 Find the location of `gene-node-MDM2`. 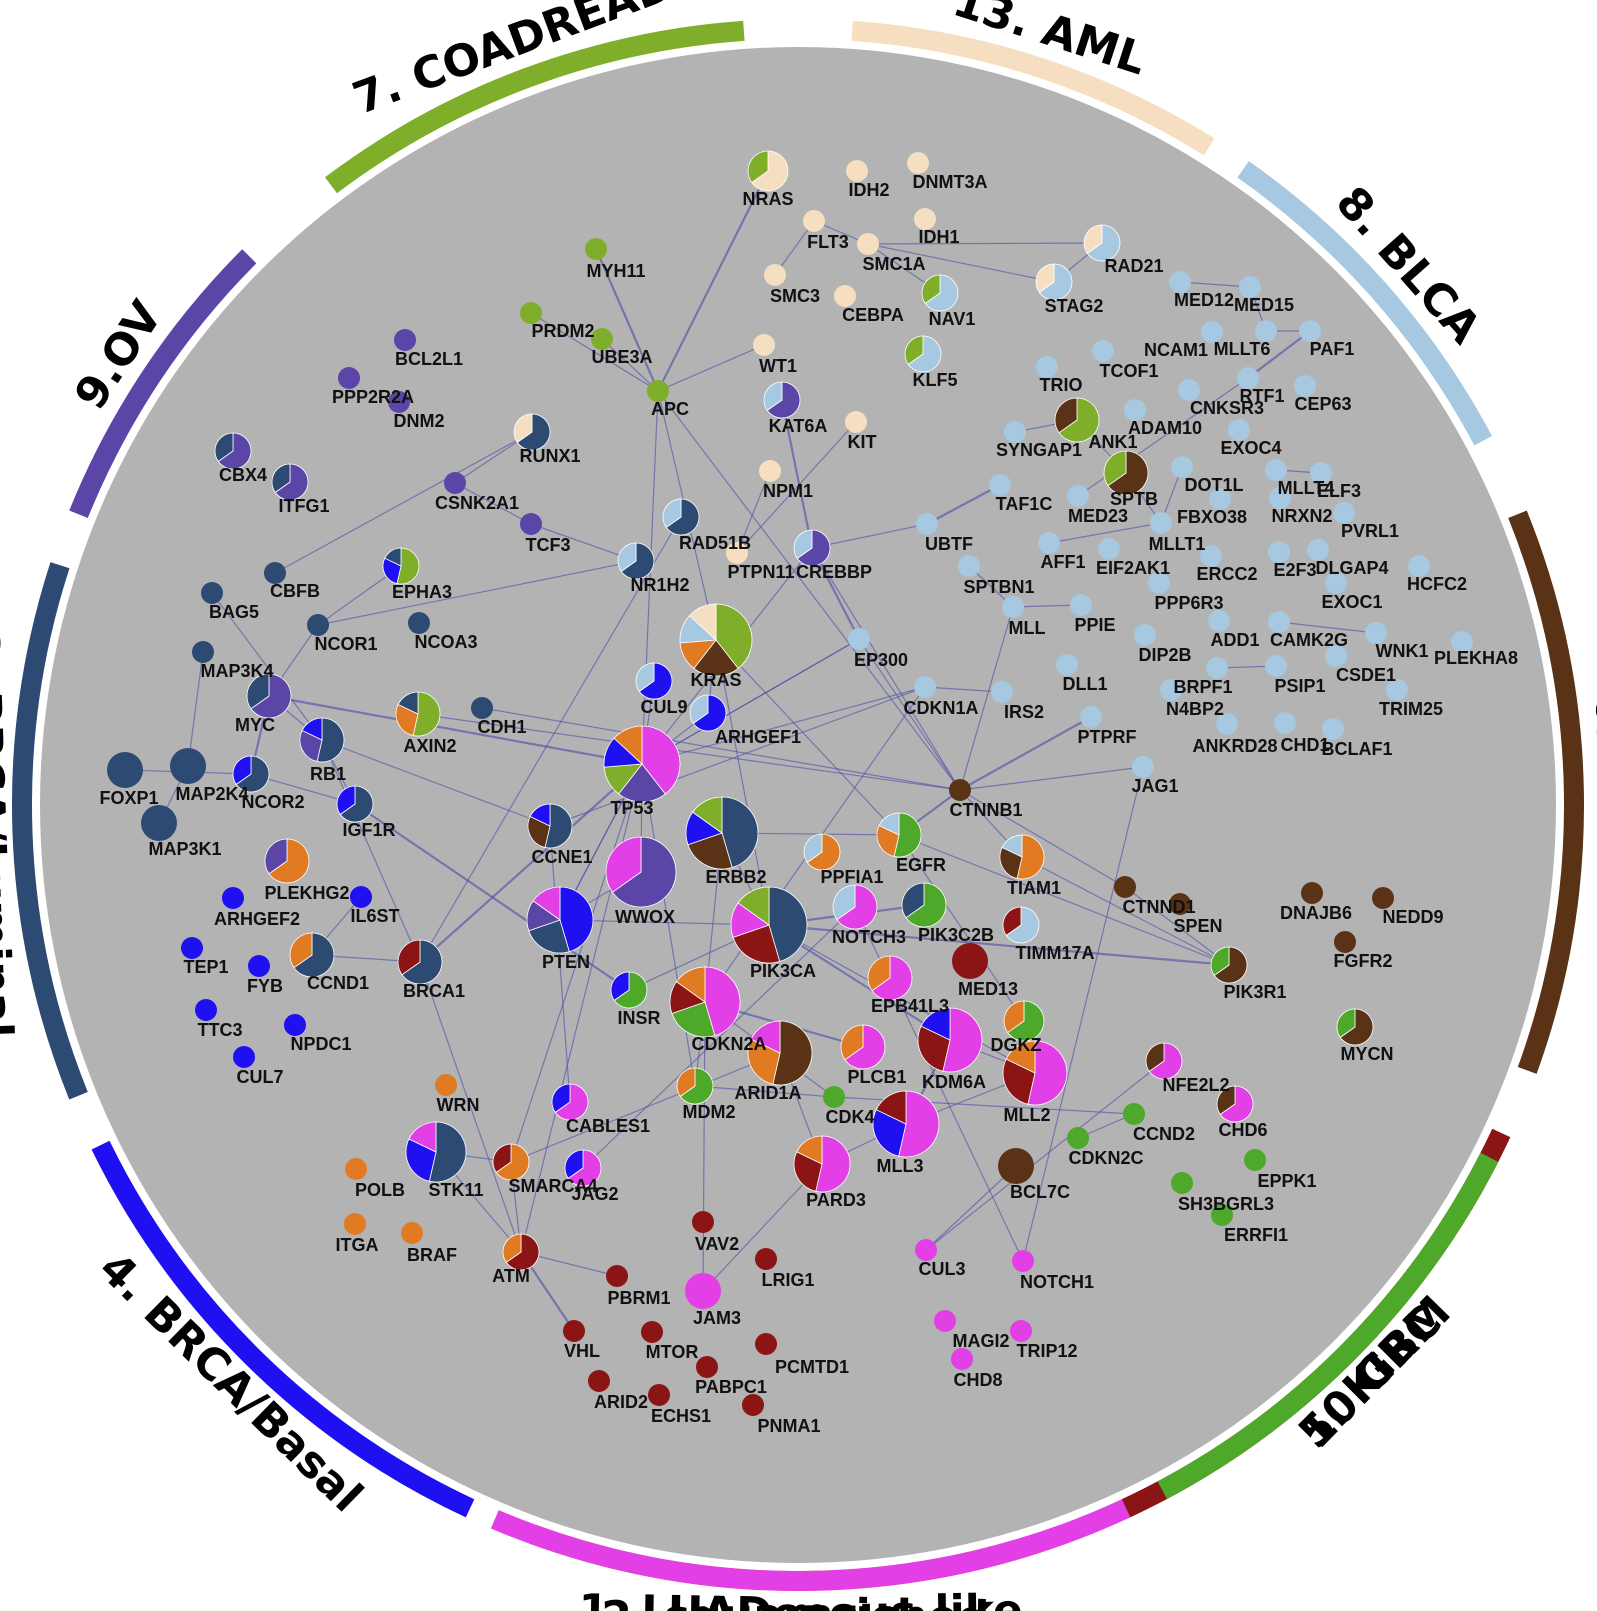

gene-node-MDM2 is located at coordinates (695, 1086).